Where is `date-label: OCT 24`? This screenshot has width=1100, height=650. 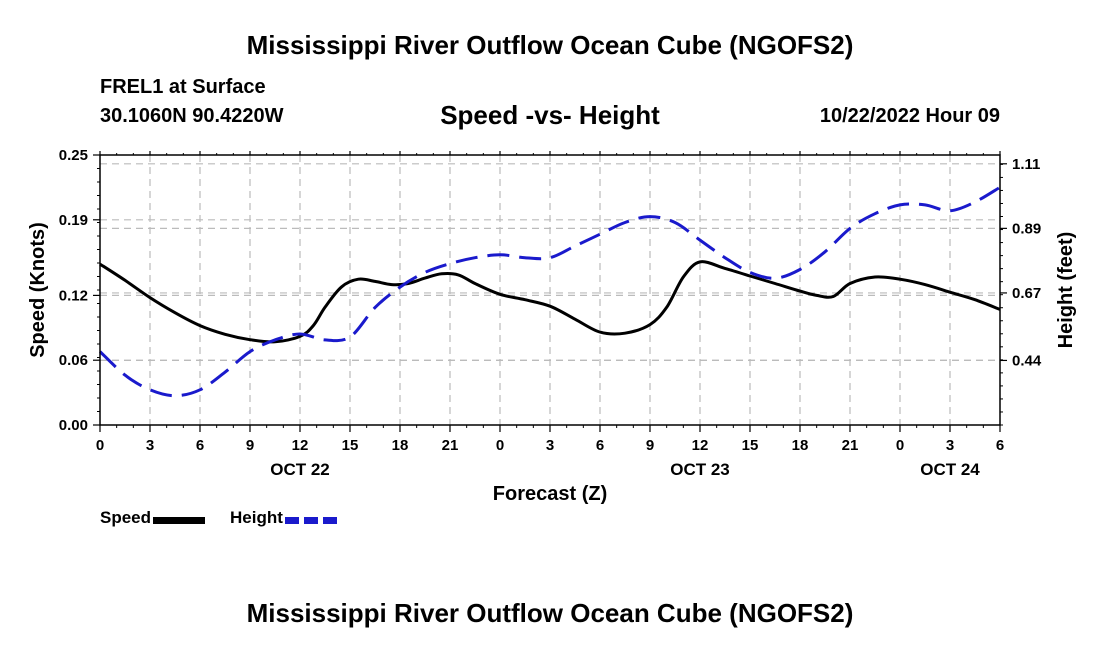
date-label: OCT 24 is located at coordinates (950, 469).